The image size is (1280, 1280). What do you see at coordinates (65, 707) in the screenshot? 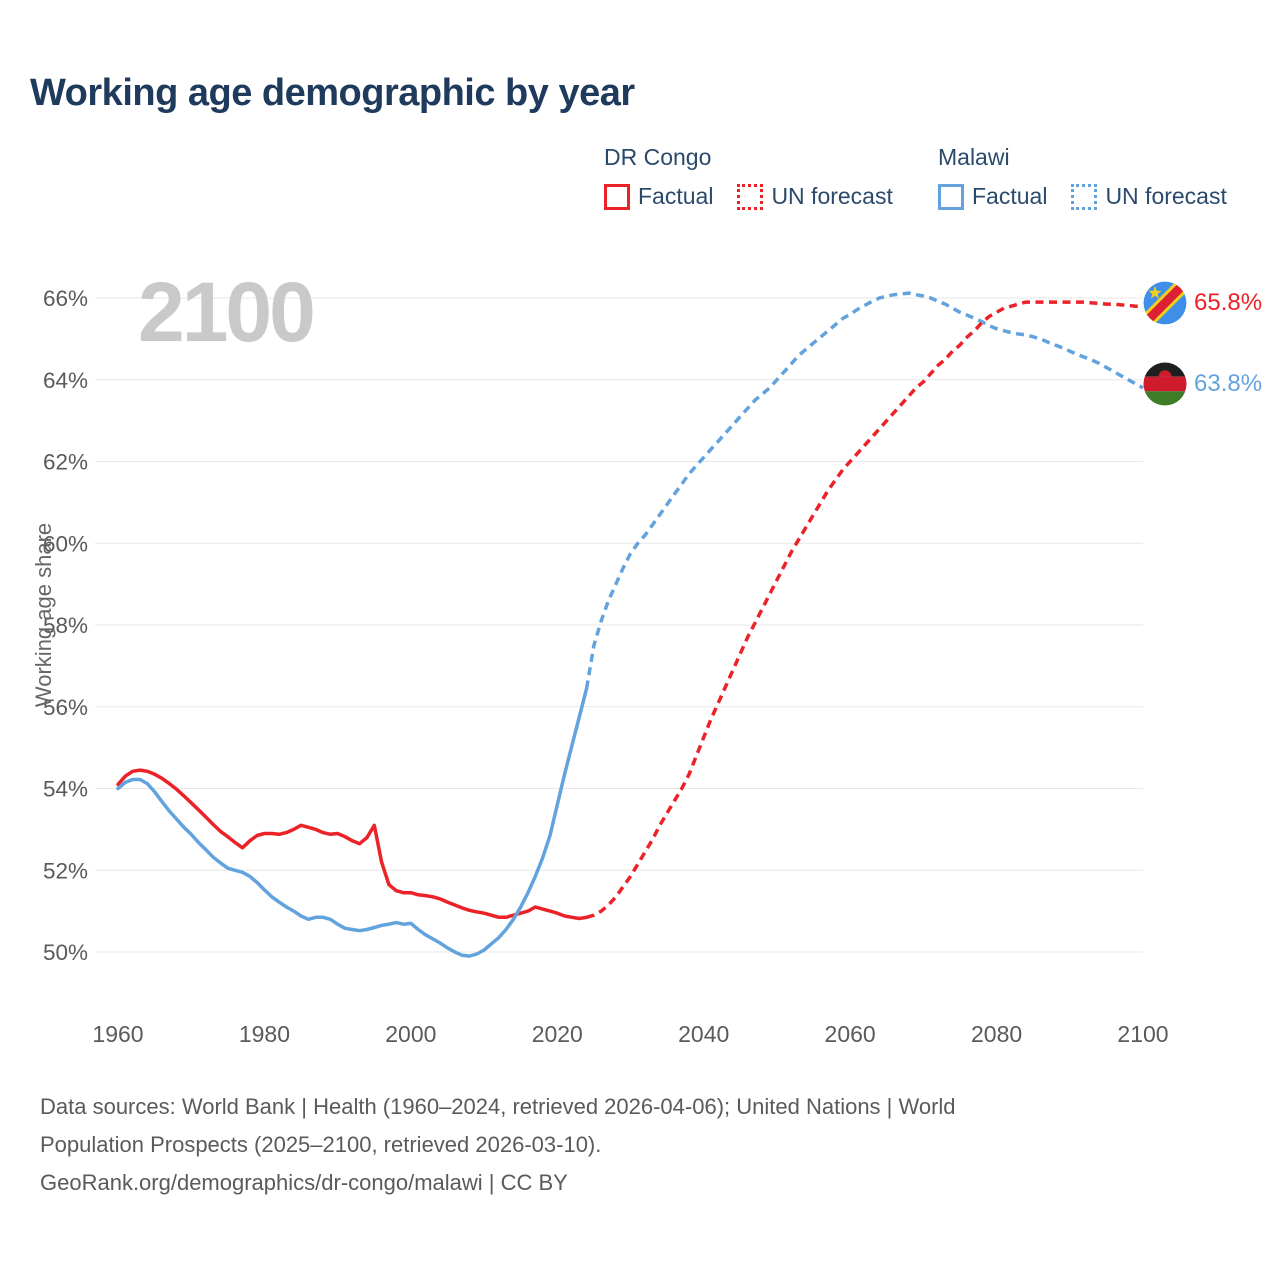
I see `y-tick-label: 56%` at bounding box center [65, 707].